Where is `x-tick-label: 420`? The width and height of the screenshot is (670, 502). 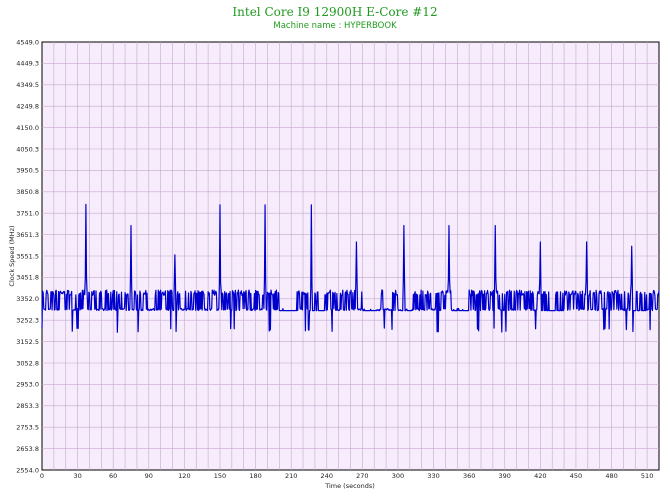
x-tick-label: 420 is located at coordinates (540, 476).